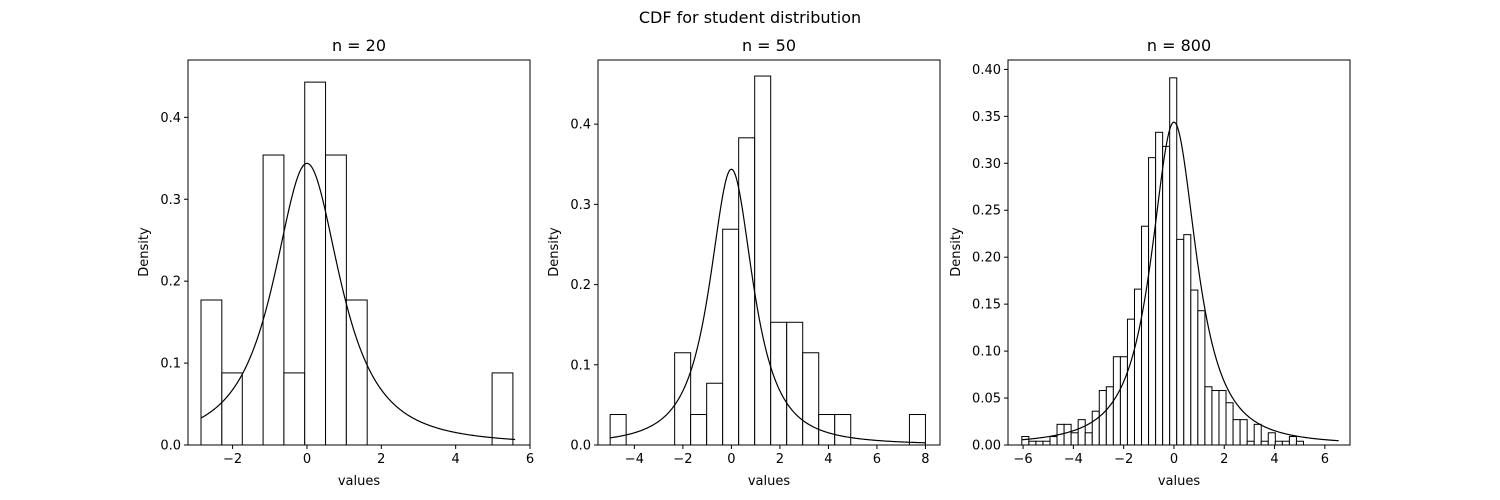 This screenshot has height=500, width=1500. Describe the element at coordinates (986, 70) in the screenshot. I see `y-tick-label: 0.40` at that location.